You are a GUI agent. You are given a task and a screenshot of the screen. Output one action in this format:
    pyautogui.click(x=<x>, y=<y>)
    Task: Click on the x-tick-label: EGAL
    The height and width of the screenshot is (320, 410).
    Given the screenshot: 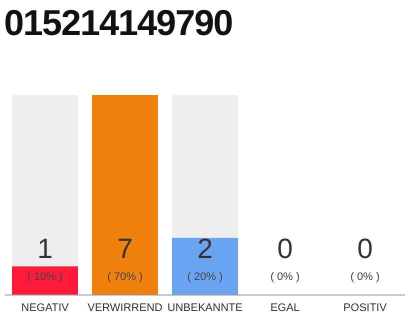 What is the action you would take?
    pyautogui.click(x=285, y=308)
    